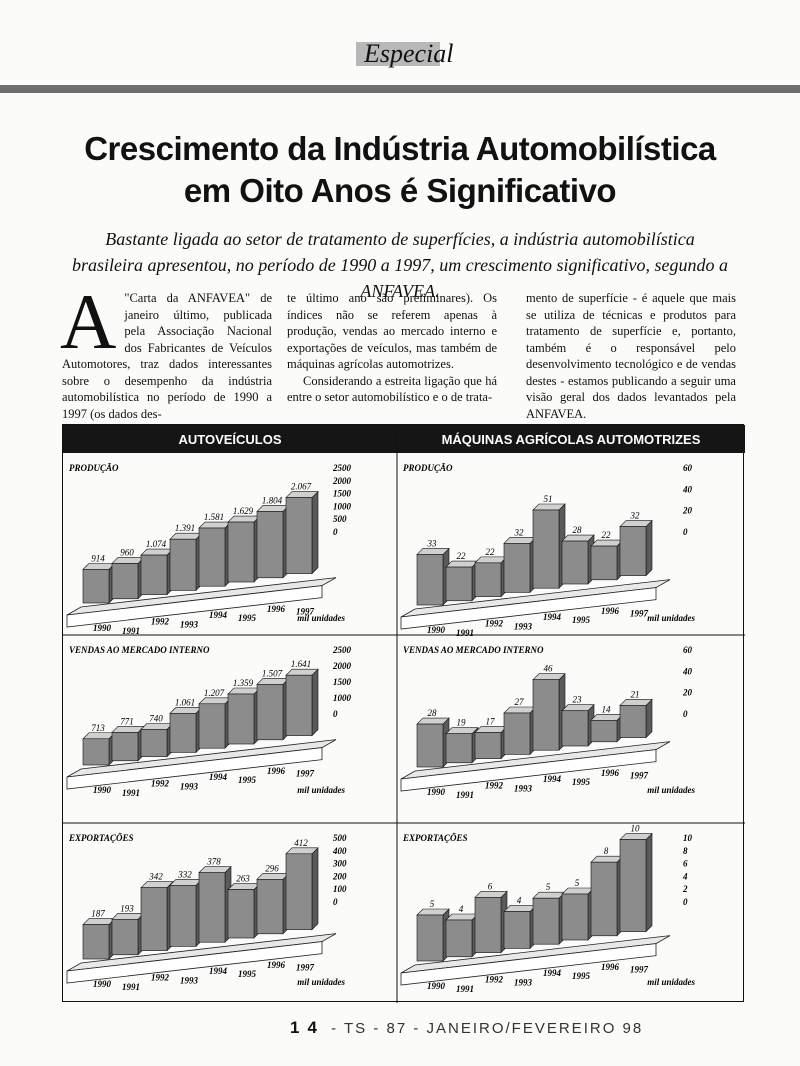 This screenshot has height=1066, width=800. I want to click on x-tick-label: 1991, so click(131, 631).